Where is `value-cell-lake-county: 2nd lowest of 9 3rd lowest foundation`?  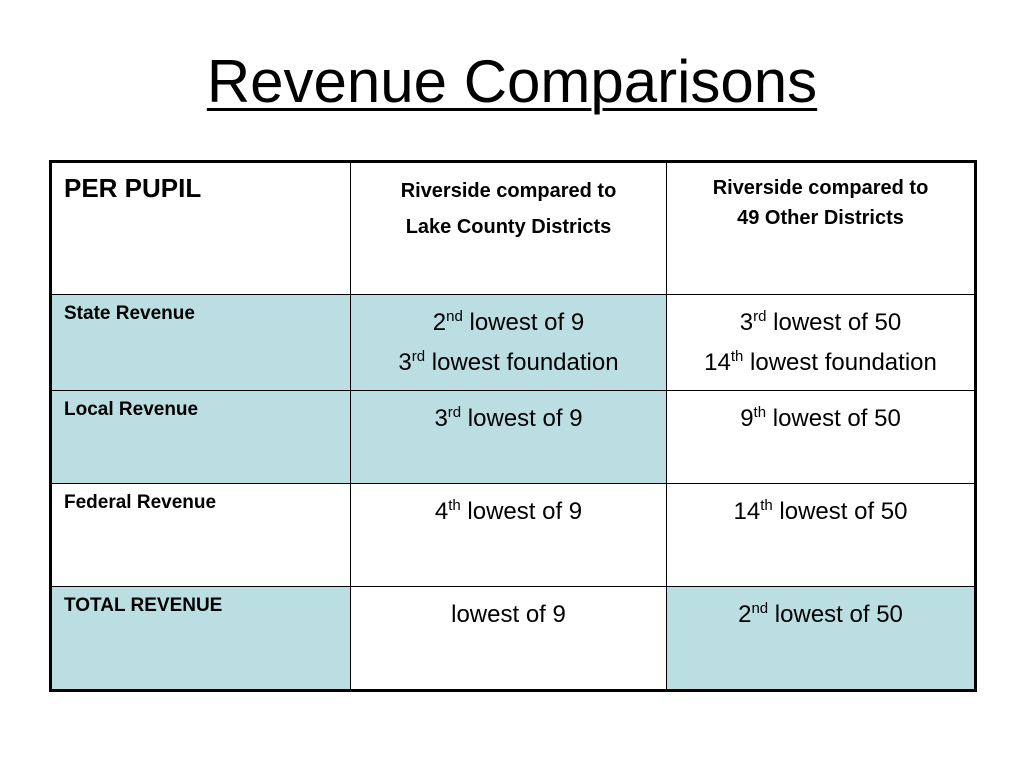 value-cell-lake-county: 2nd lowest of 9 3rd lowest foundation is located at coordinates (508, 342).